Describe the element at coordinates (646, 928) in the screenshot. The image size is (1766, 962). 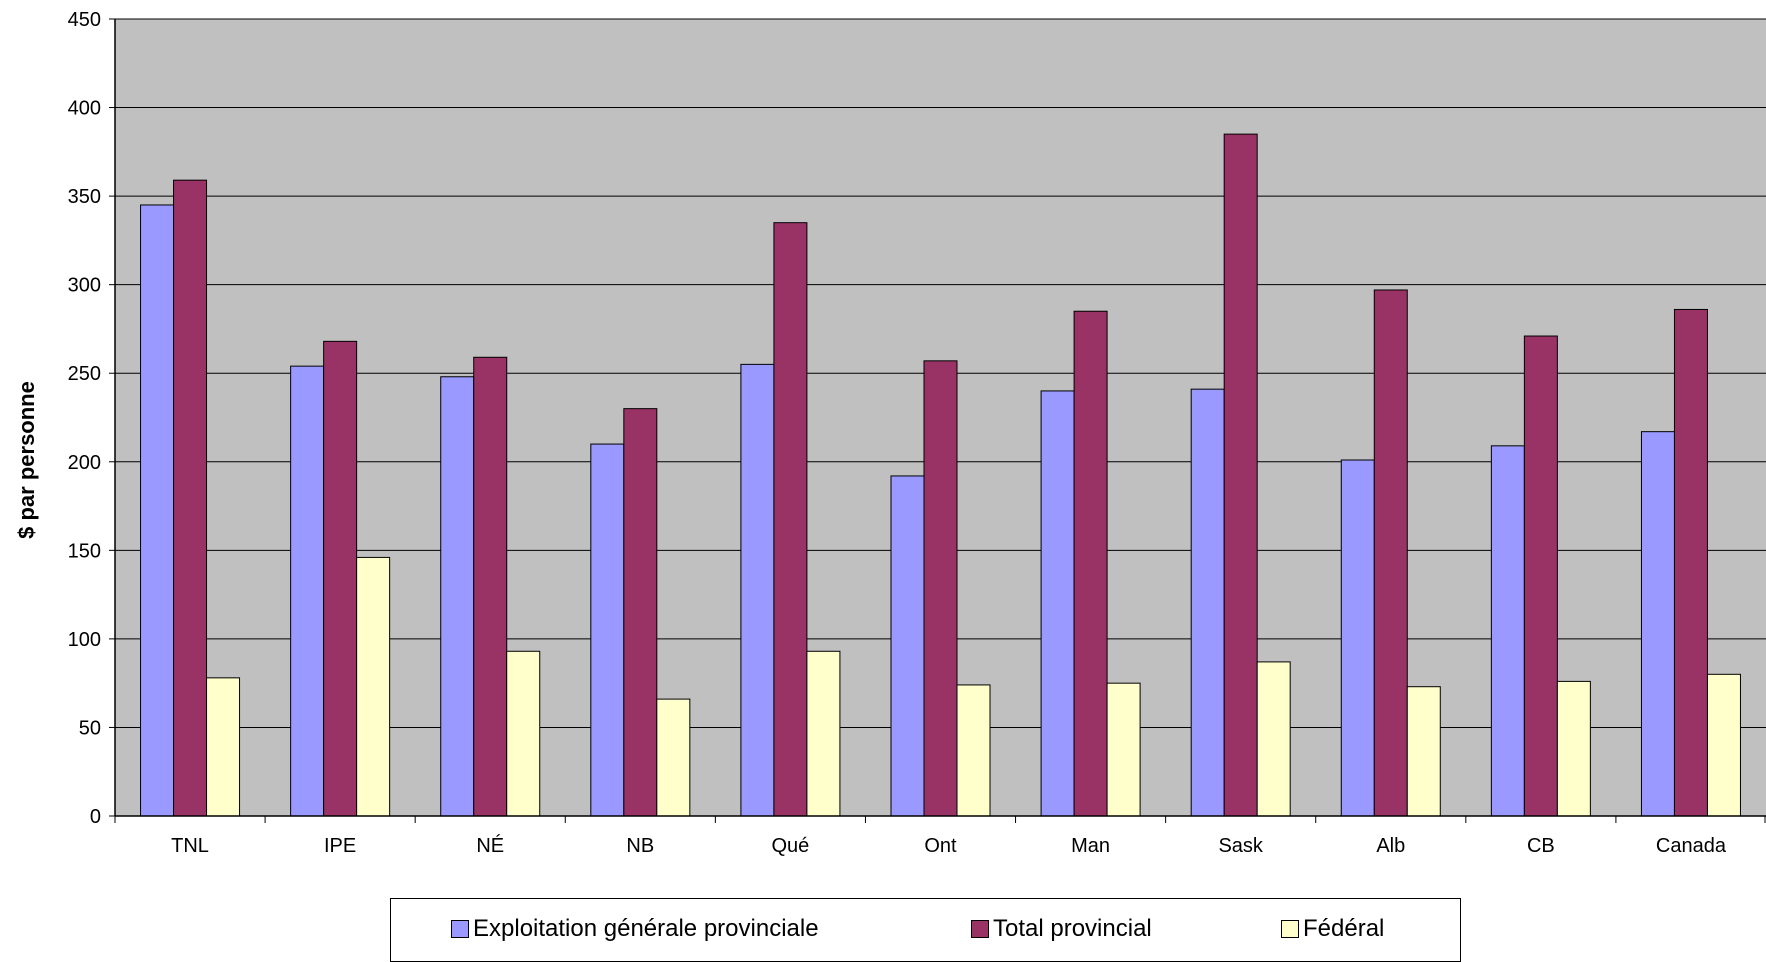
I see `legend-label-series-1: Exploitation générale provinciale` at that location.